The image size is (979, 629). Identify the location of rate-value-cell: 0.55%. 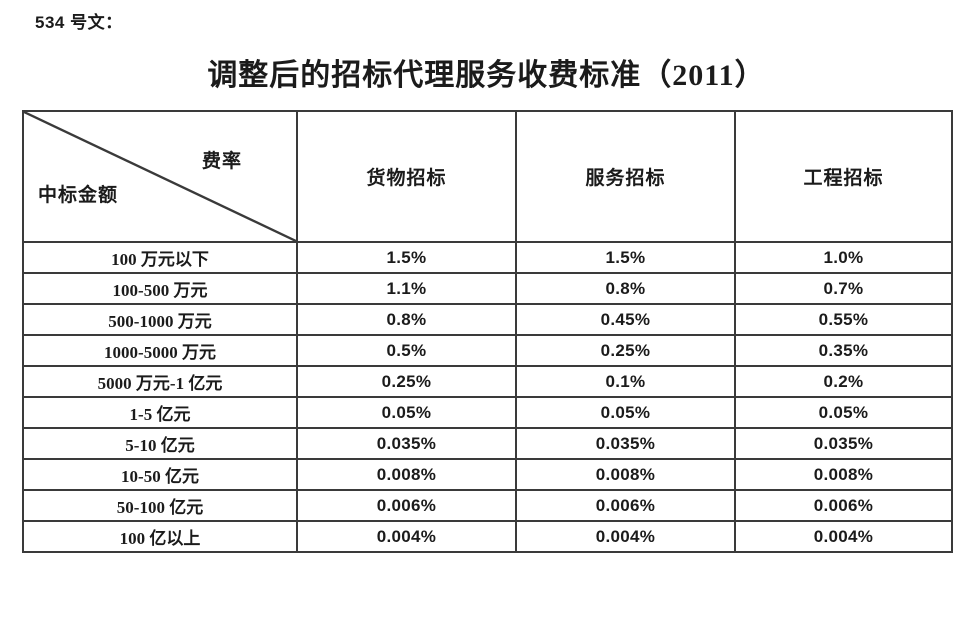
(843, 319).